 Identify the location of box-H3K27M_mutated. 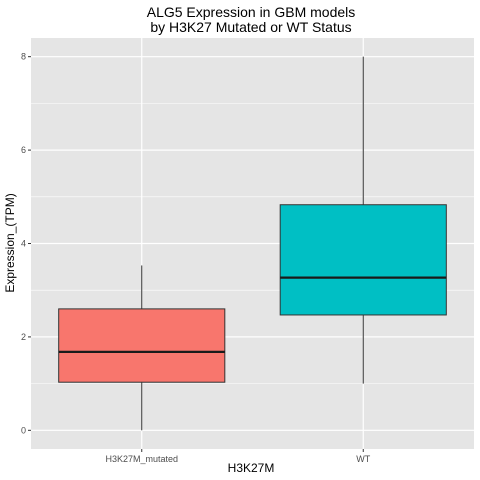
(142, 348).